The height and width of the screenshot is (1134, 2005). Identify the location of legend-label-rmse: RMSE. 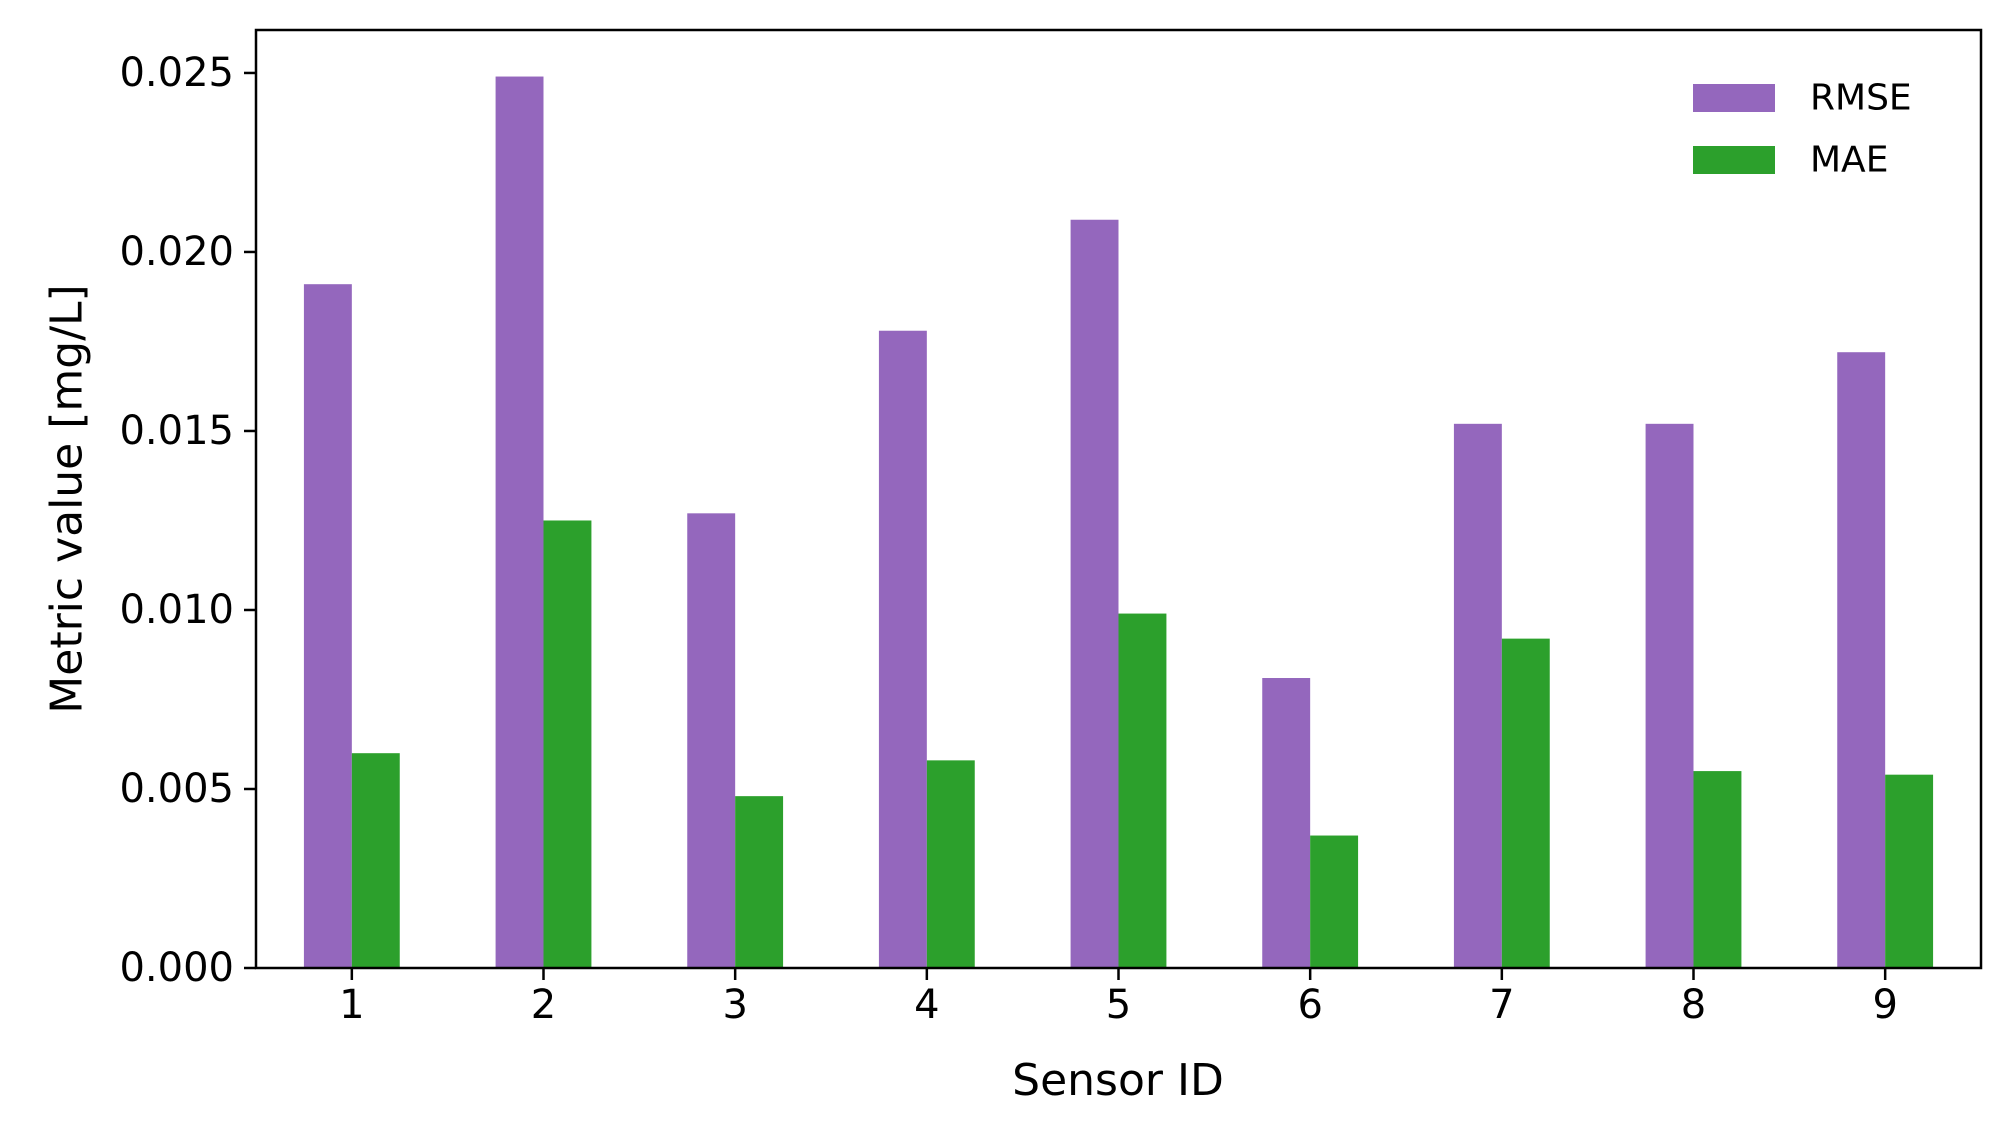
(1861, 98).